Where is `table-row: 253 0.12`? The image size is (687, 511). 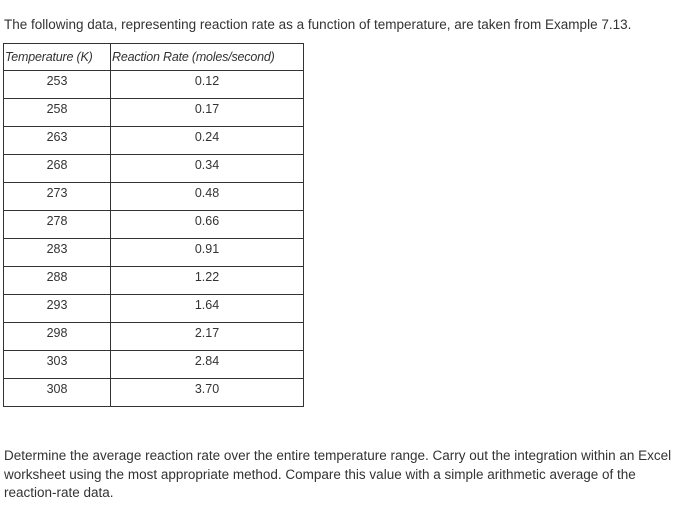
table-row: 253 0.12 is located at coordinates (153, 84).